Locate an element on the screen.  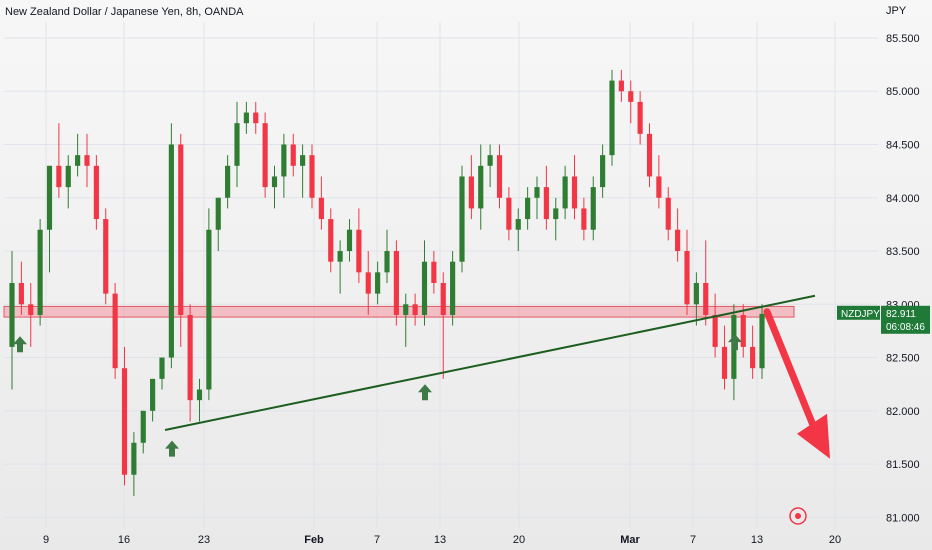
price-tag is located at coordinates (905, 319).